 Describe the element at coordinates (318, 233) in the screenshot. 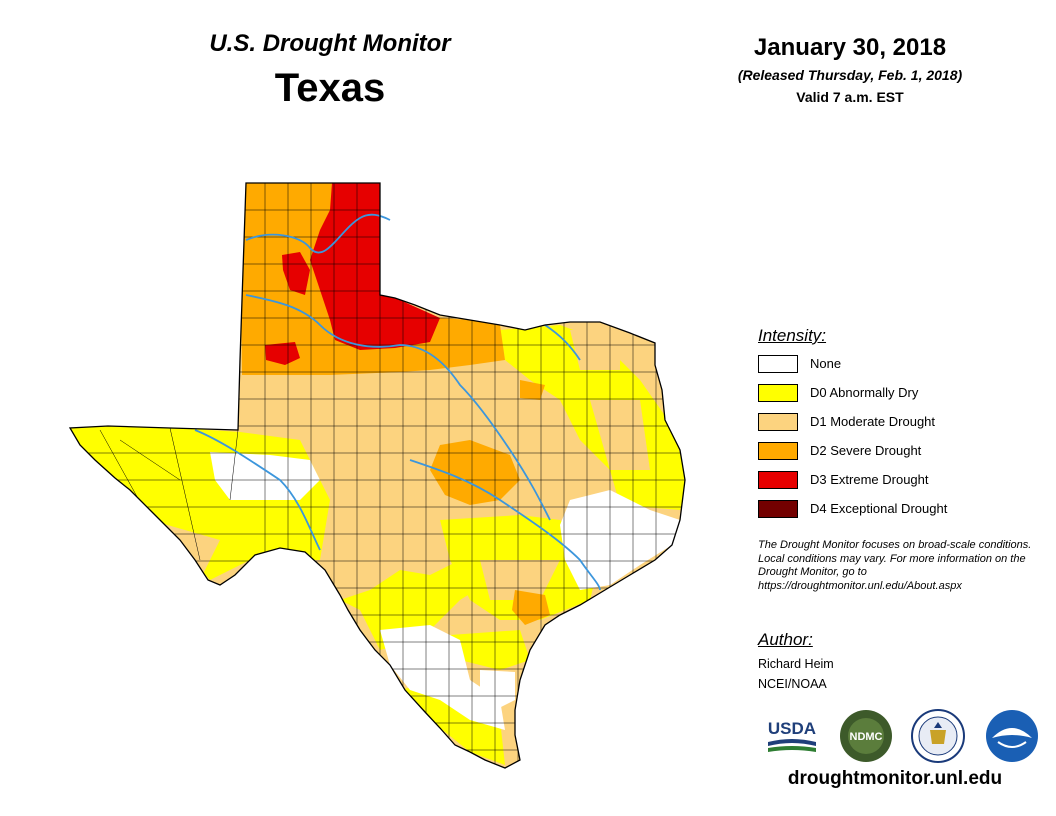

I see `canadian-river` at that location.